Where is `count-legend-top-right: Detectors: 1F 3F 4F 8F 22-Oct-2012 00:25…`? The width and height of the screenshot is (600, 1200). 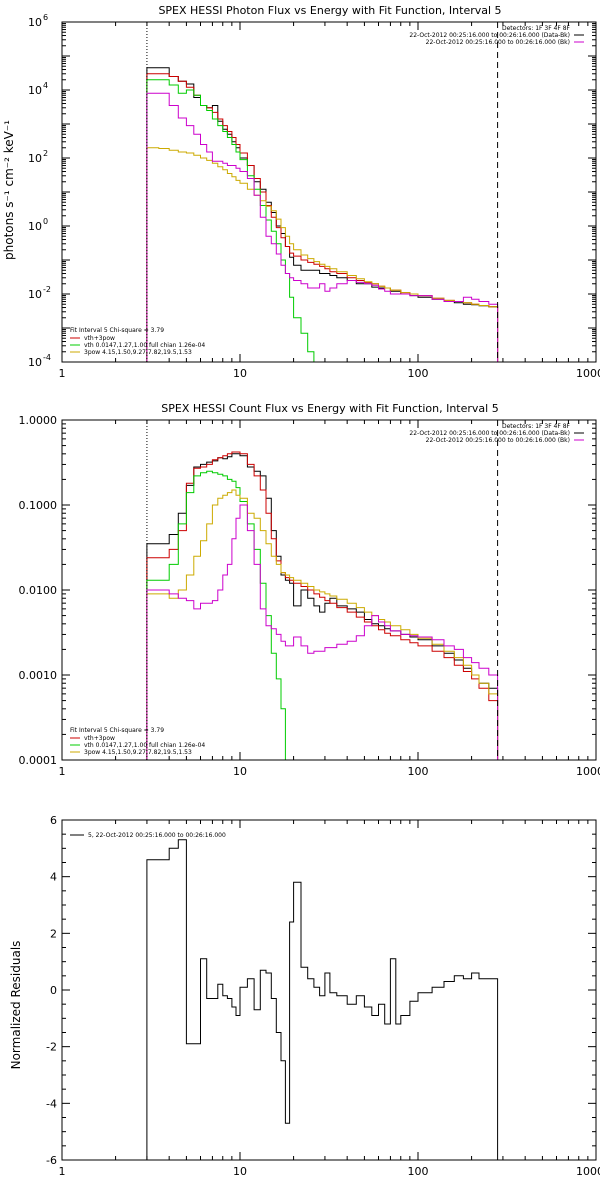 count-legend-top-right: Detectors: 1F 3F 4F 8F 22-Oct-2012 00:25… is located at coordinates (496, 433).